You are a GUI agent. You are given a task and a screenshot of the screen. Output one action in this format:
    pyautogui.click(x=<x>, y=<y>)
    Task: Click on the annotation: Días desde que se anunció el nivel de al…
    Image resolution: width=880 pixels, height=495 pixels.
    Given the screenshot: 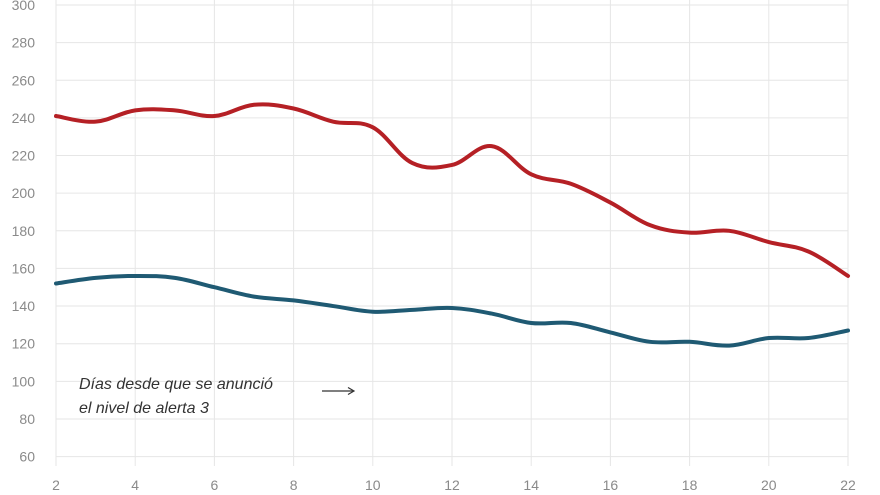 What is the action you would take?
    pyautogui.click(x=217, y=396)
    